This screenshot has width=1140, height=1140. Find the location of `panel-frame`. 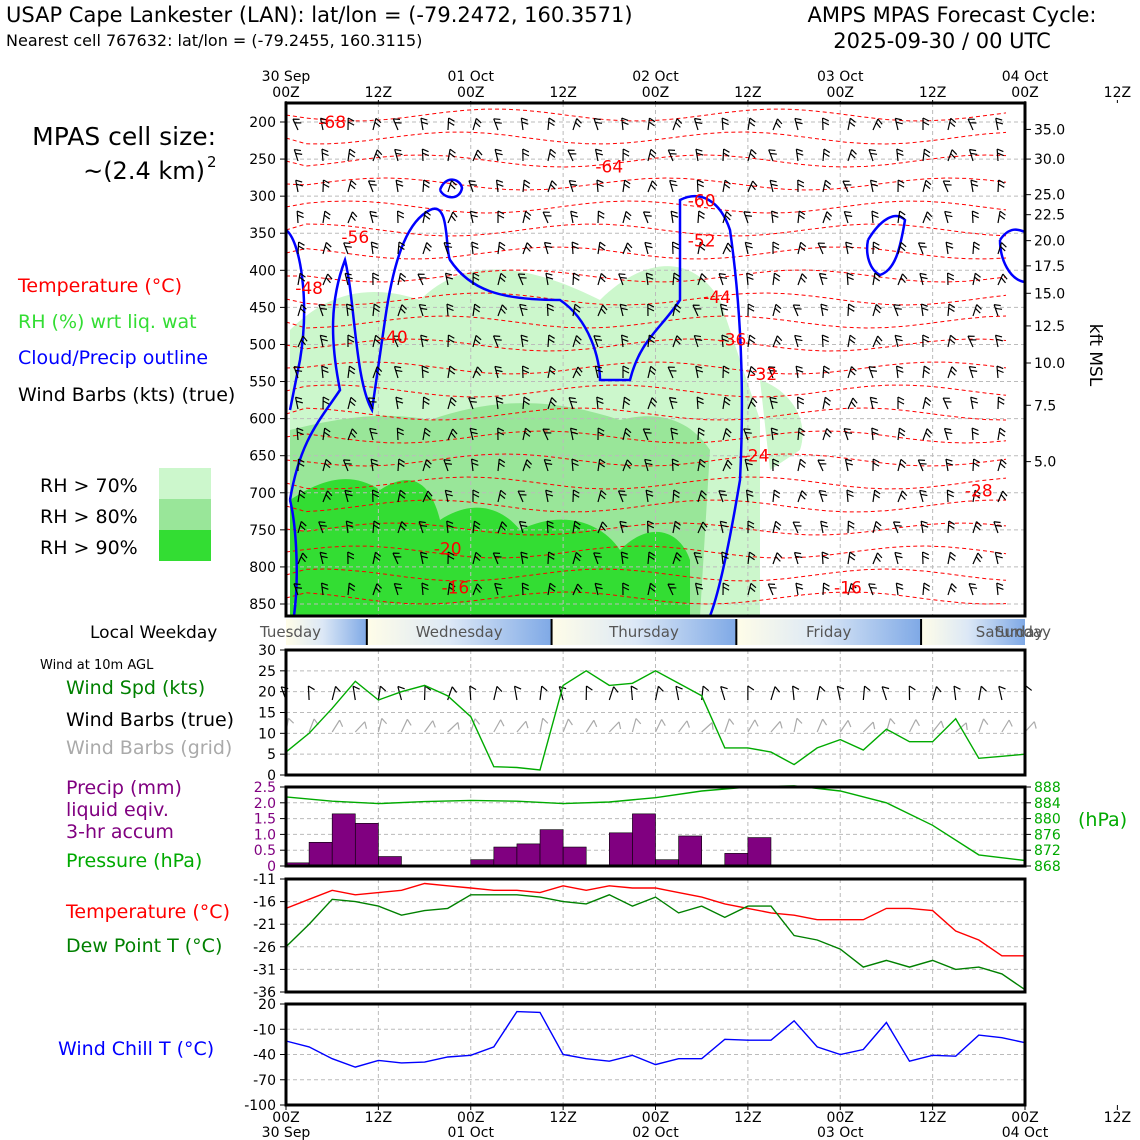

panel-frame is located at coordinates (655, 712).